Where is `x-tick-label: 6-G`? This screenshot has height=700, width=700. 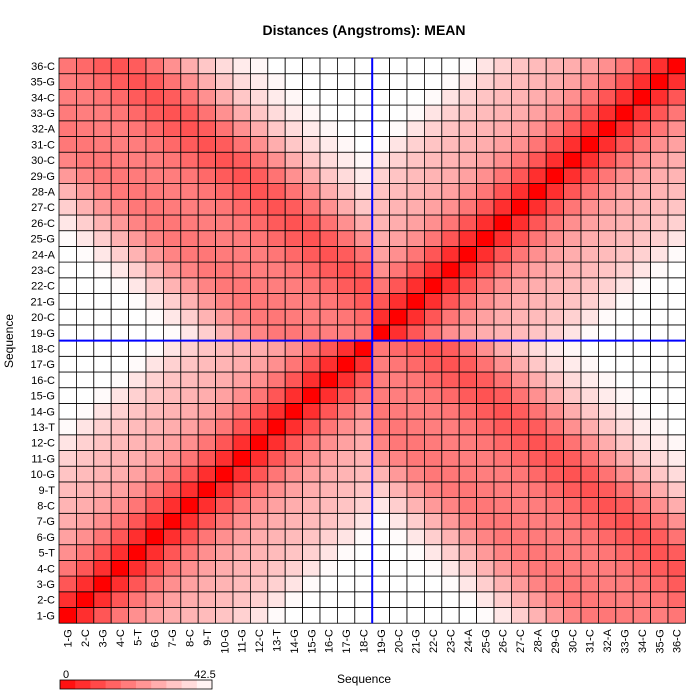 x-tick-label: 6-G is located at coordinates (156, 638).